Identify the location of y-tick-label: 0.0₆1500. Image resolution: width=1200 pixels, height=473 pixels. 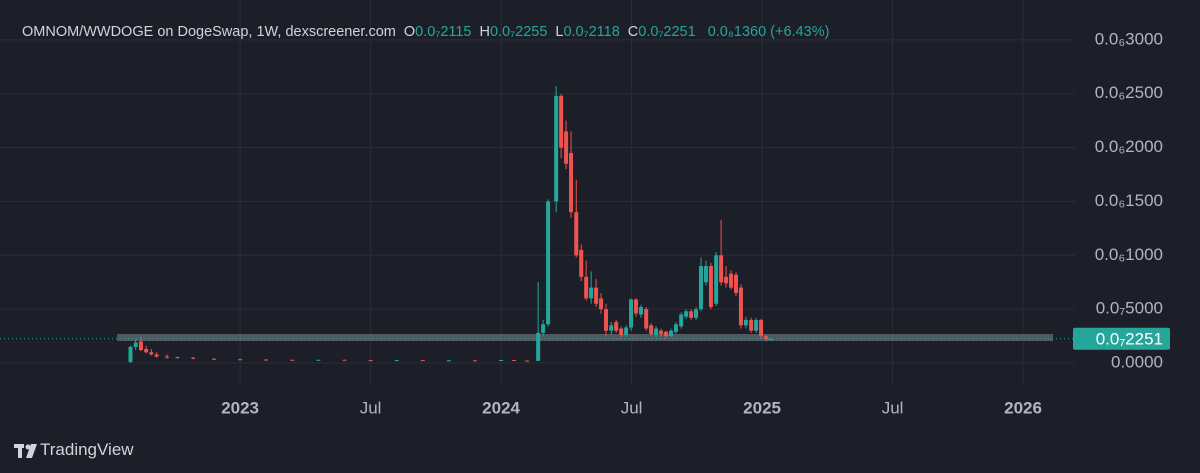
(1129, 200).